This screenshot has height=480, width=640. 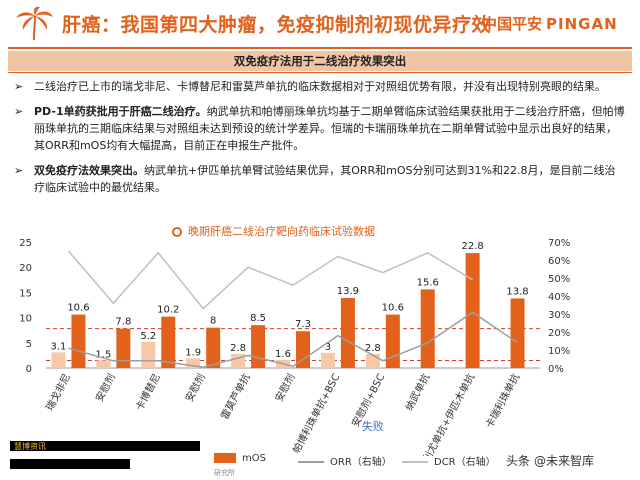 I want to click on x-tick-label: 卡博替尼, so click(x=148, y=391).